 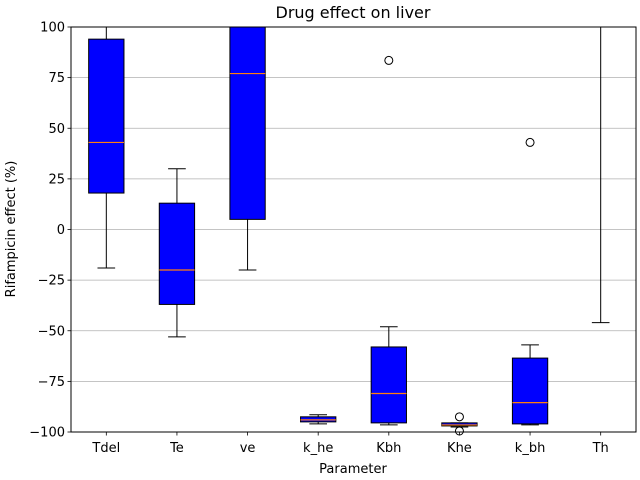 I want to click on x-tick-label-ve: ve, so click(x=248, y=448).